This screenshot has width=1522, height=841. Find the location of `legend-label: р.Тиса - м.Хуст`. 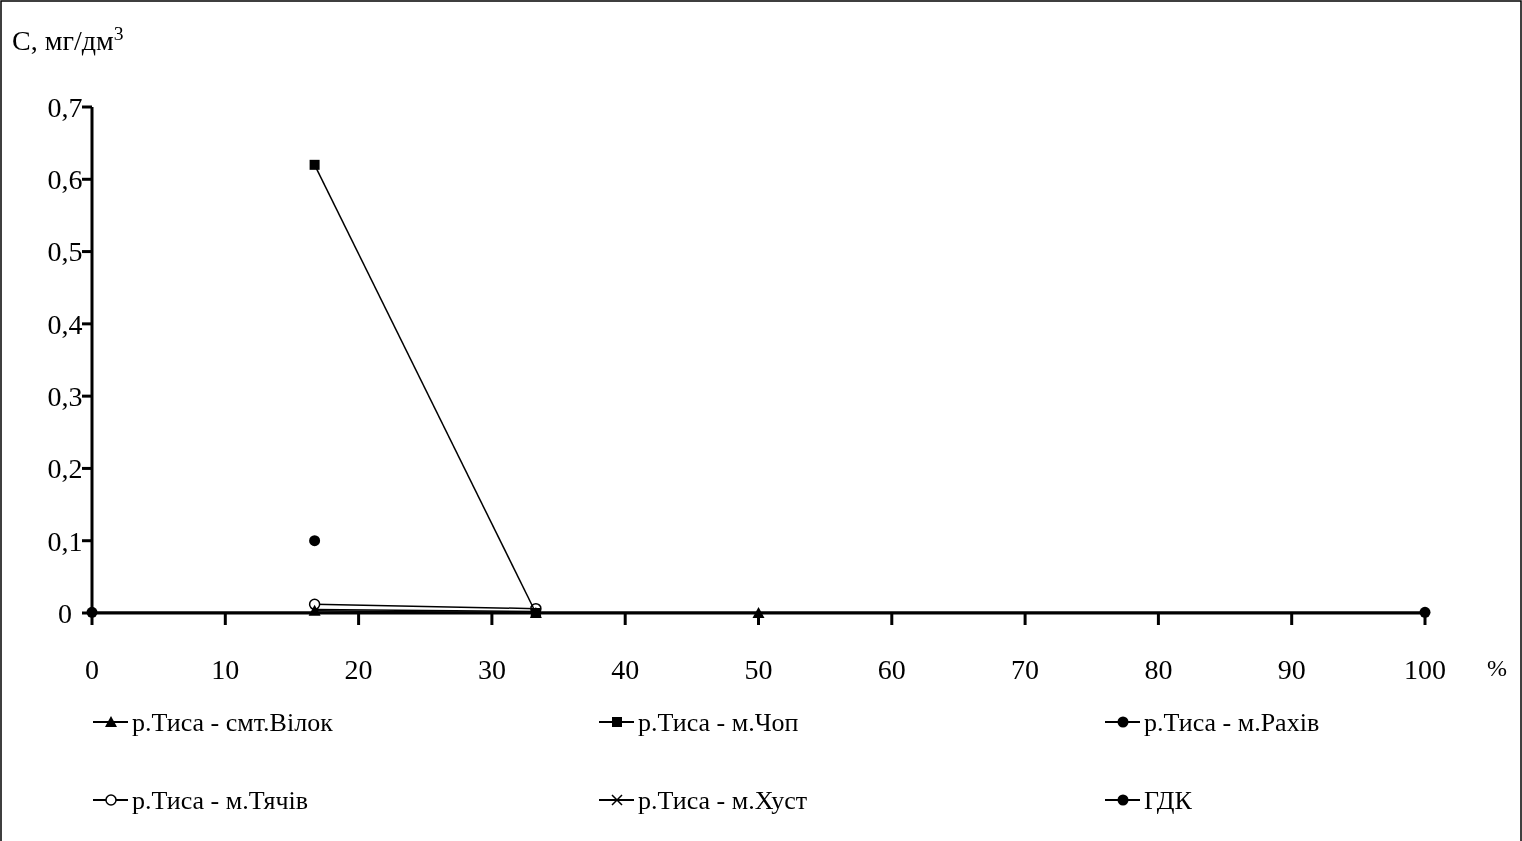

legend-label: р.Тиса - м.Хуст is located at coordinates (723, 801).